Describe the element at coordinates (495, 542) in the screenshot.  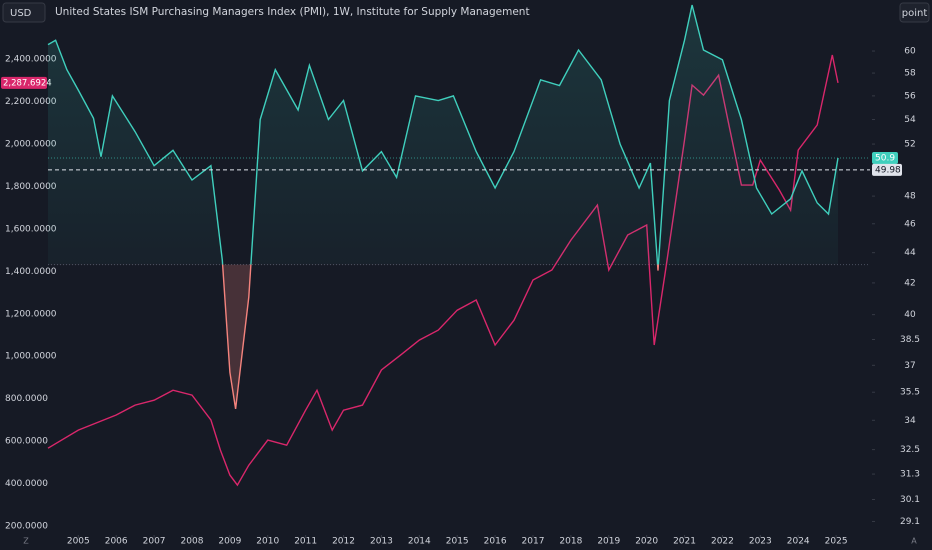
I see `x-tick-label: 2016` at that location.